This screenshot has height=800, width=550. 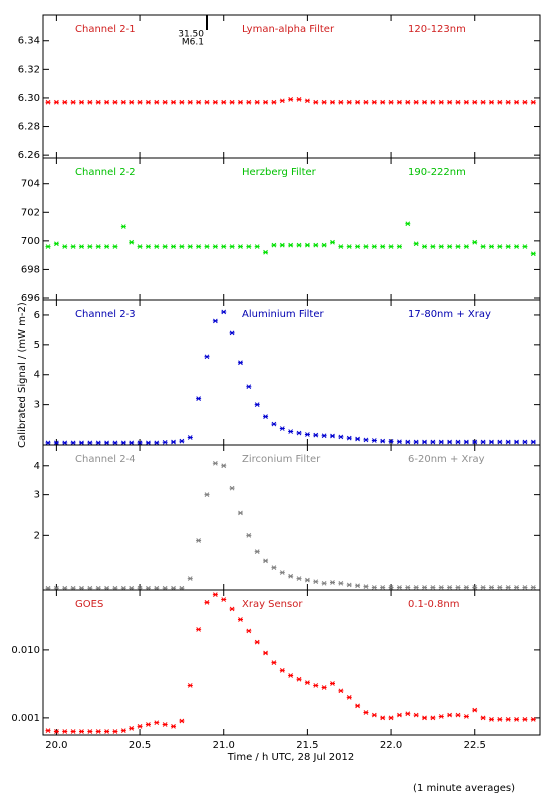 I want to click on flare-time: 31.50, so click(x=191, y=35).